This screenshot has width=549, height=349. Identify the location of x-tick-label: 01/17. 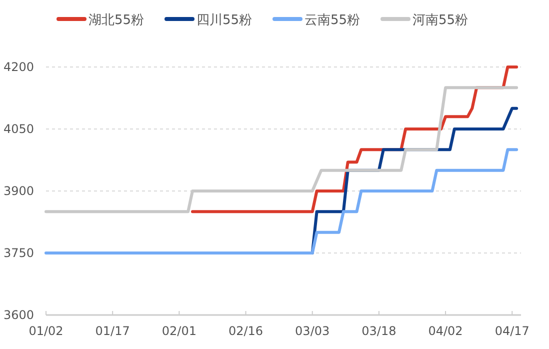
(112, 331).